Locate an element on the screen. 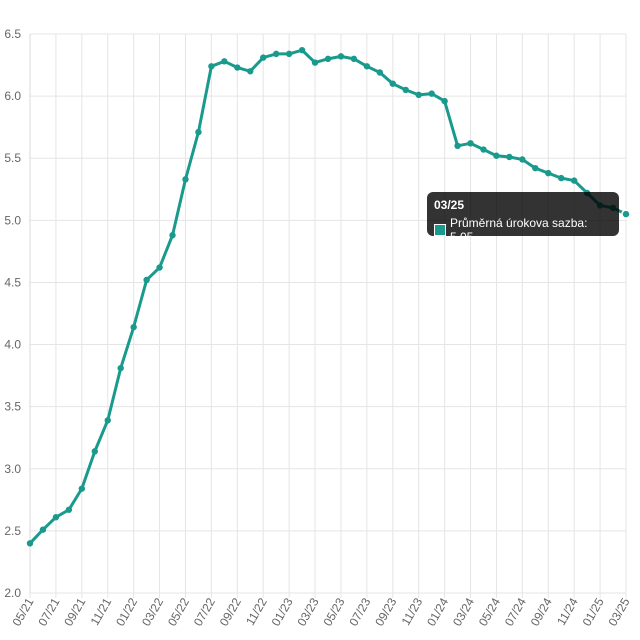  x-tick-label: 01/22 is located at coordinates (126, 611).